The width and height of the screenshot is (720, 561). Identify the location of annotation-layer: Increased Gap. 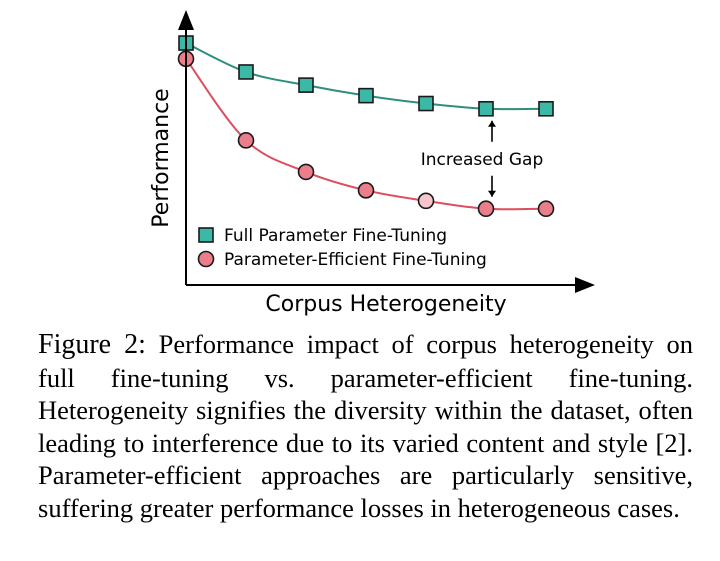
(482, 158).